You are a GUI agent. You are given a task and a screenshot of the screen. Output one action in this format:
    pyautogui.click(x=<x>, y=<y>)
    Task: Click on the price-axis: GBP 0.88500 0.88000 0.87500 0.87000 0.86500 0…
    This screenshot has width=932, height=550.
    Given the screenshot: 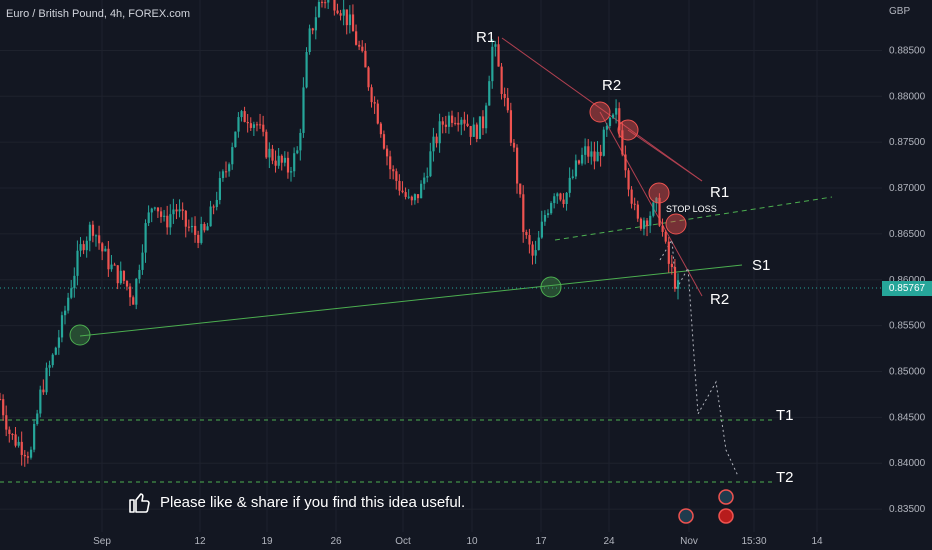 What is the action you would take?
    pyautogui.click(x=907, y=260)
    